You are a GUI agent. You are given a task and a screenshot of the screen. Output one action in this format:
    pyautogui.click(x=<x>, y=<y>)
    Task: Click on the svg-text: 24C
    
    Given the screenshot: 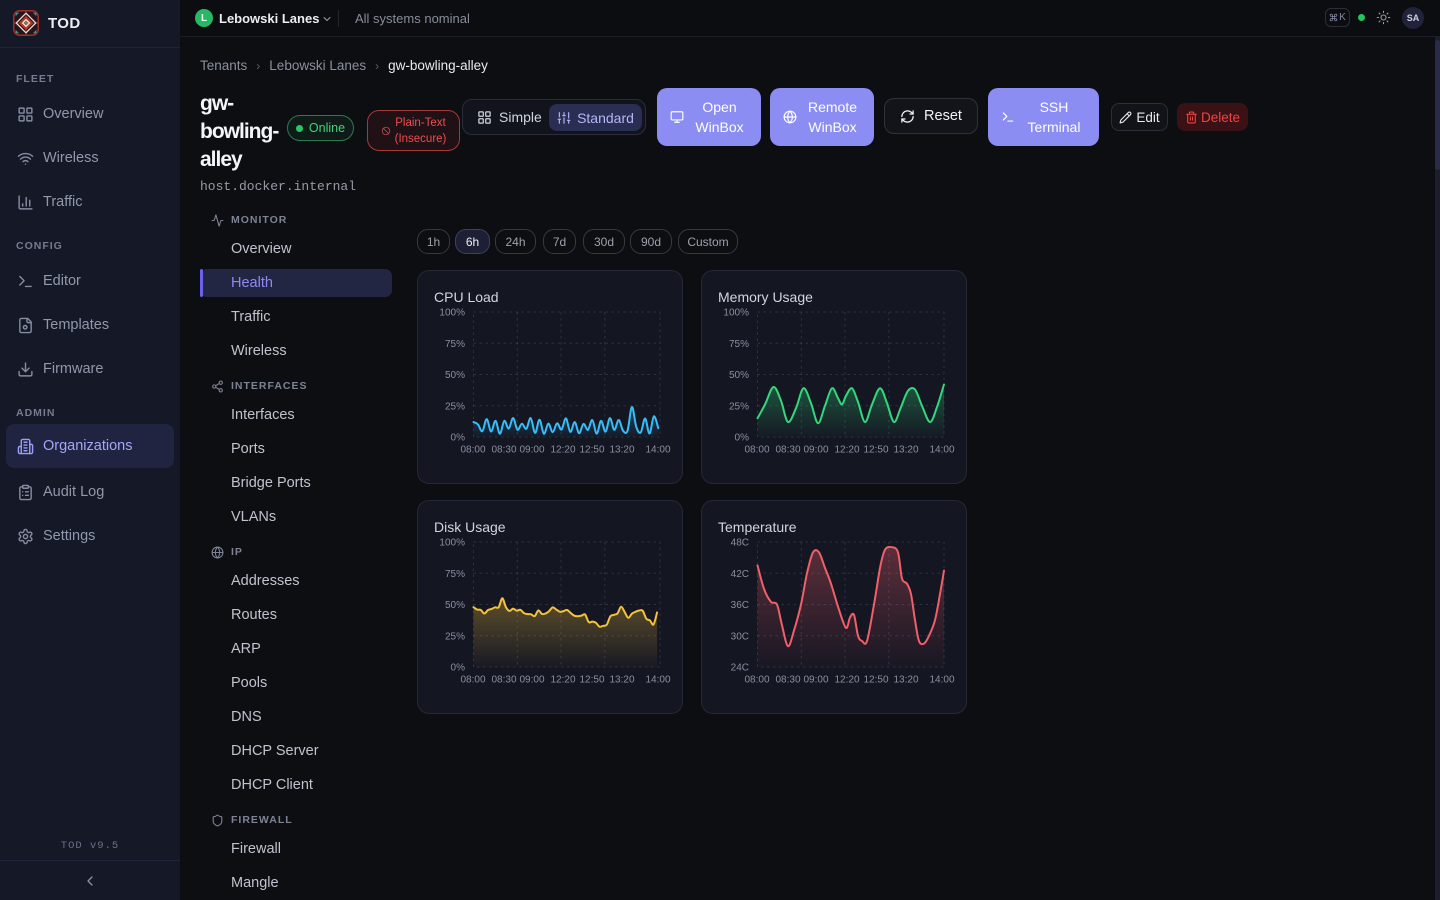 What is the action you would take?
    pyautogui.click(x=740, y=668)
    